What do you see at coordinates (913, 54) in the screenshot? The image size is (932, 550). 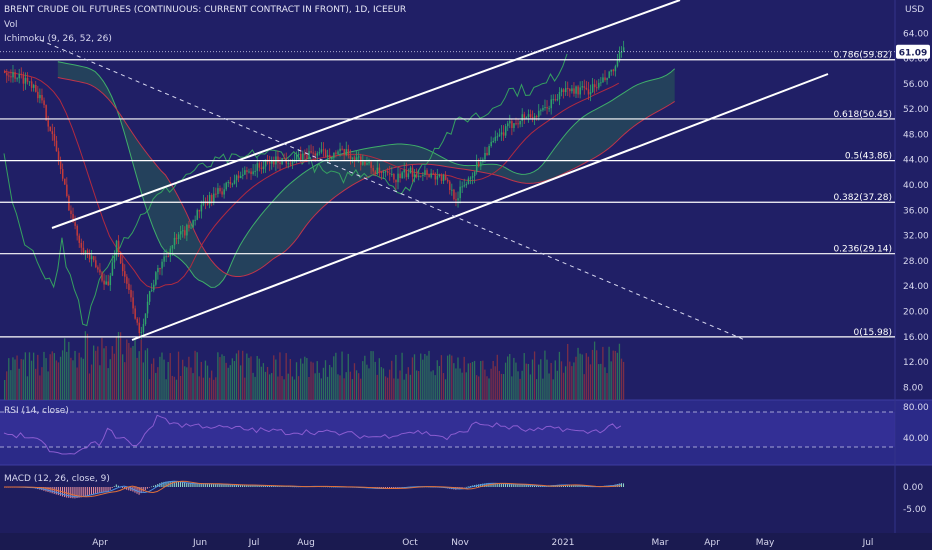 I see `last-price-value: 61.09` at bounding box center [913, 54].